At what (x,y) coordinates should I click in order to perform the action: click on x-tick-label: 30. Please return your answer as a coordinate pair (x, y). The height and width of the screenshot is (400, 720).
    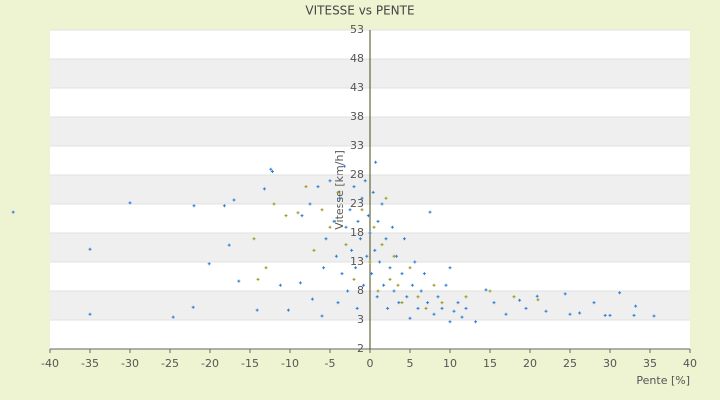
    Looking at the image, I should click on (610, 363).